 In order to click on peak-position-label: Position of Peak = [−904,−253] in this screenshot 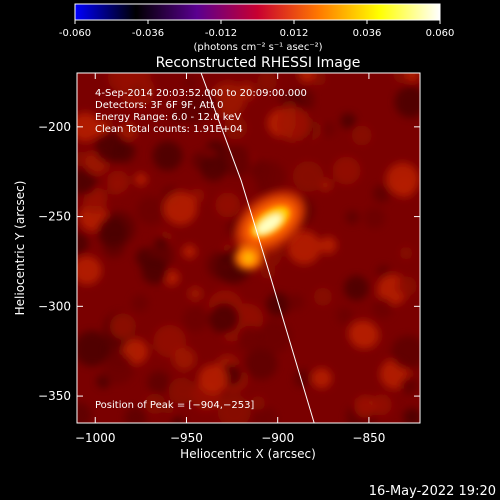, I will do `click(174, 405)`.